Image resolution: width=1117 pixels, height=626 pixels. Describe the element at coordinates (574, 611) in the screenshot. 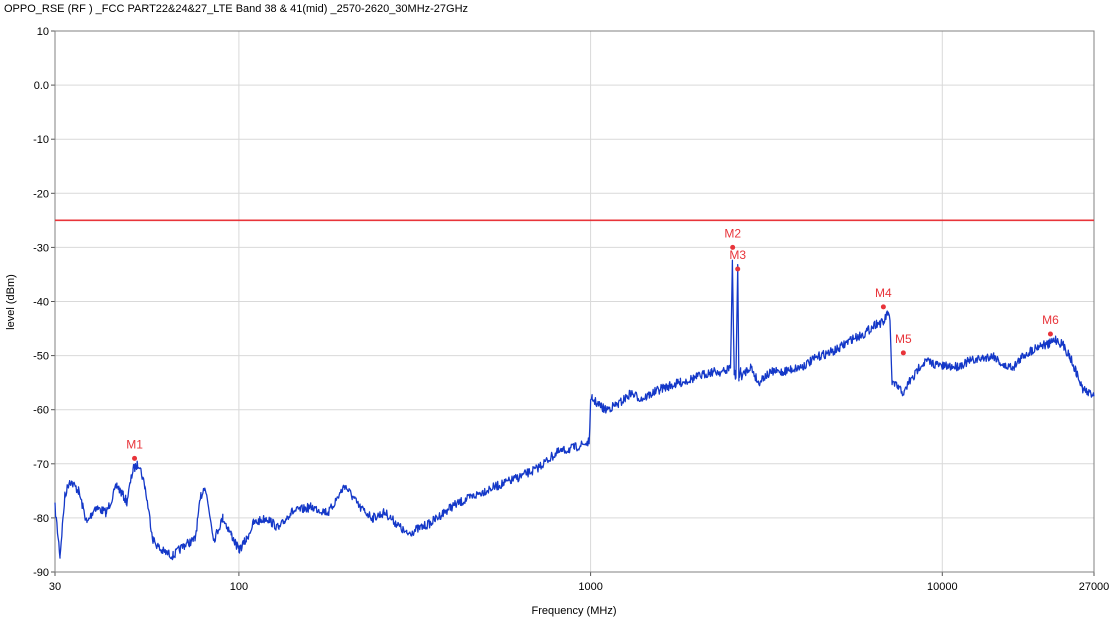

I see `x-axis-title: Frequency (MHz)` at that location.